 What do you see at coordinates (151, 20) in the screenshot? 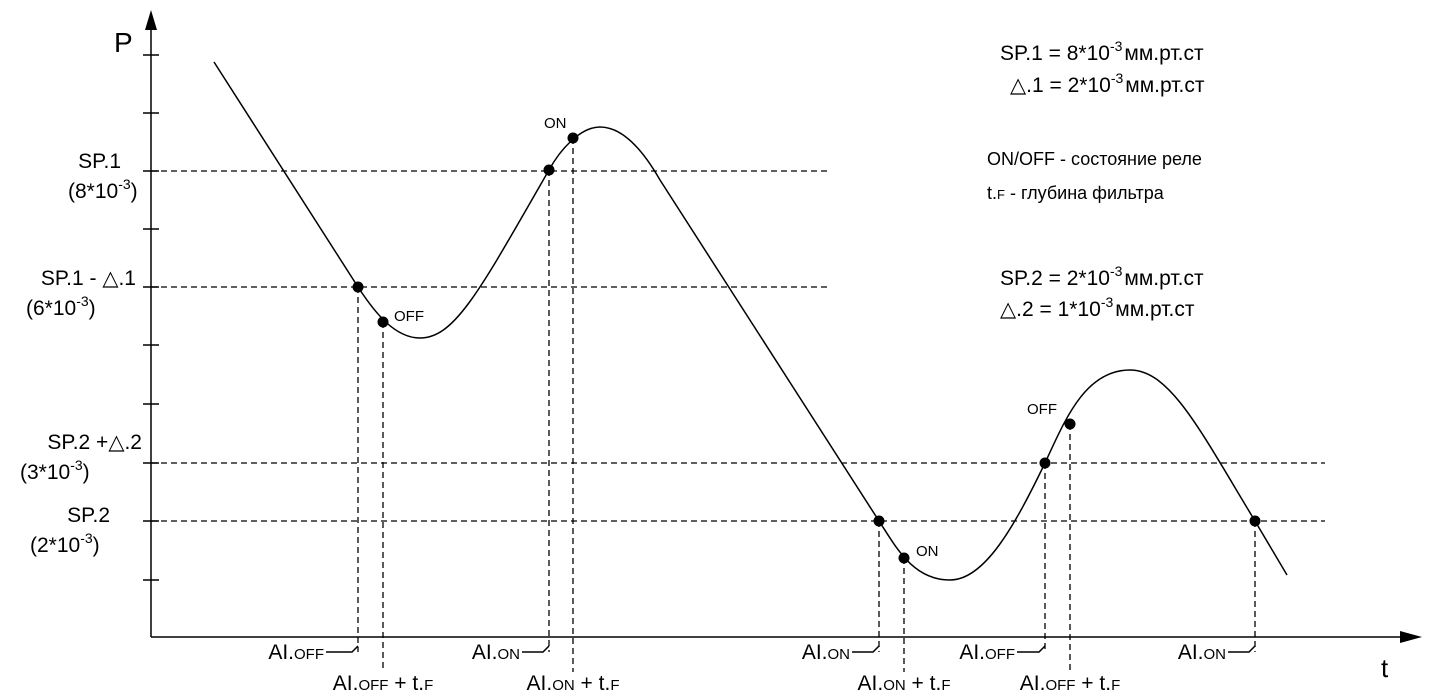
I see `y-axis-arrow` at bounding box center [151, 20].